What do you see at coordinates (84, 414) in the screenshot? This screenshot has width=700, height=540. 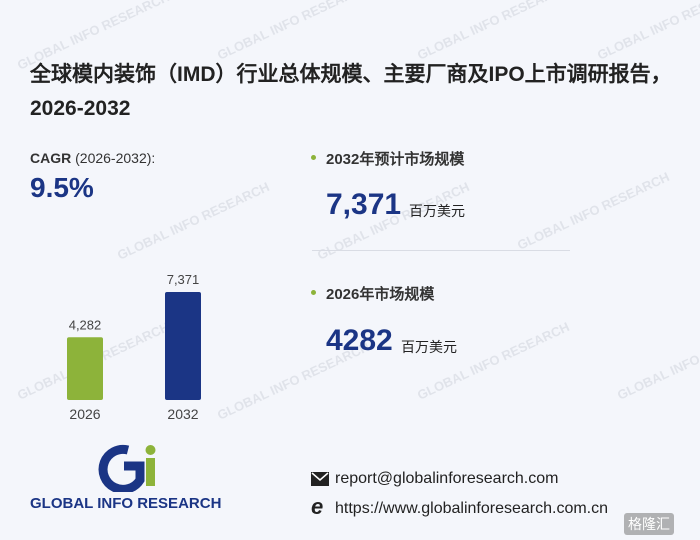 I see `category-label: 2026` at bounding box center [84, 414].